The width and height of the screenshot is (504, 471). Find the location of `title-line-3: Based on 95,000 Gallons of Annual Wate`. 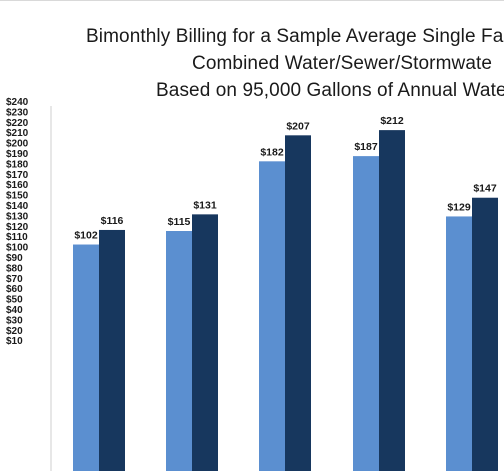

title-line-3: Based on 95,000 Gallons of Annual Wate is located at coordinates (330, 90).